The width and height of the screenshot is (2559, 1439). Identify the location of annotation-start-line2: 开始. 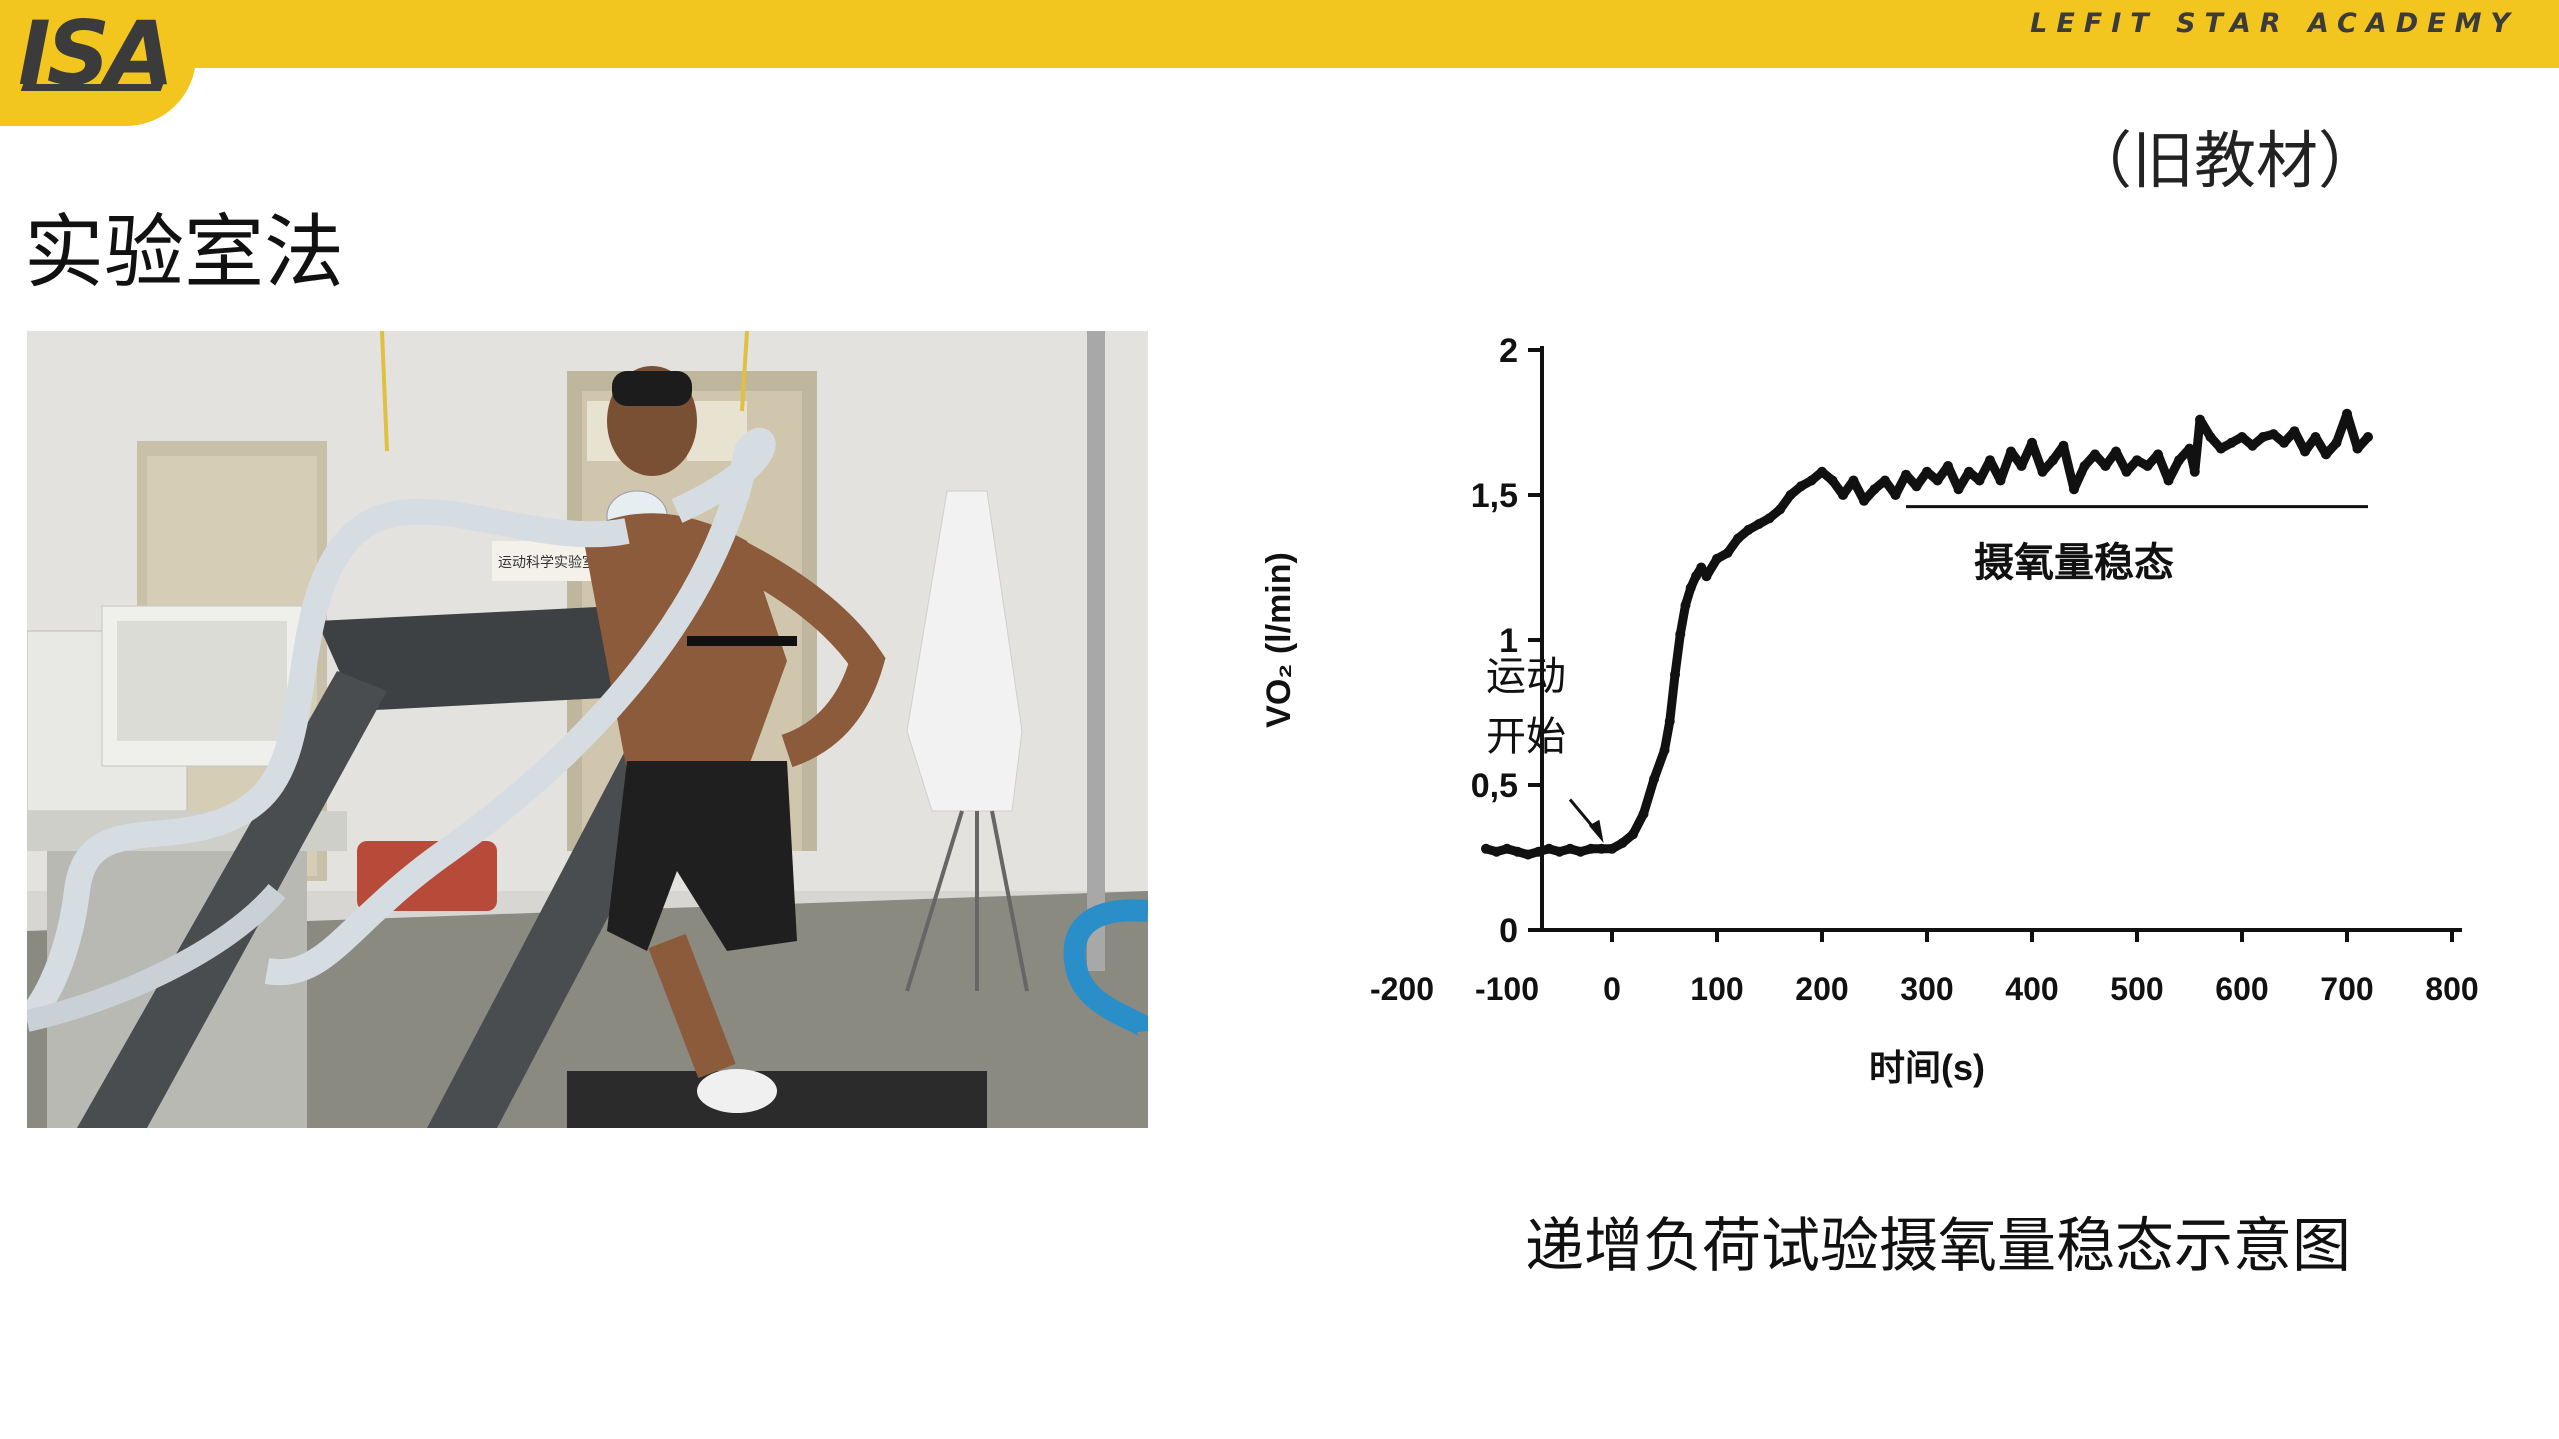
(1526, 737).